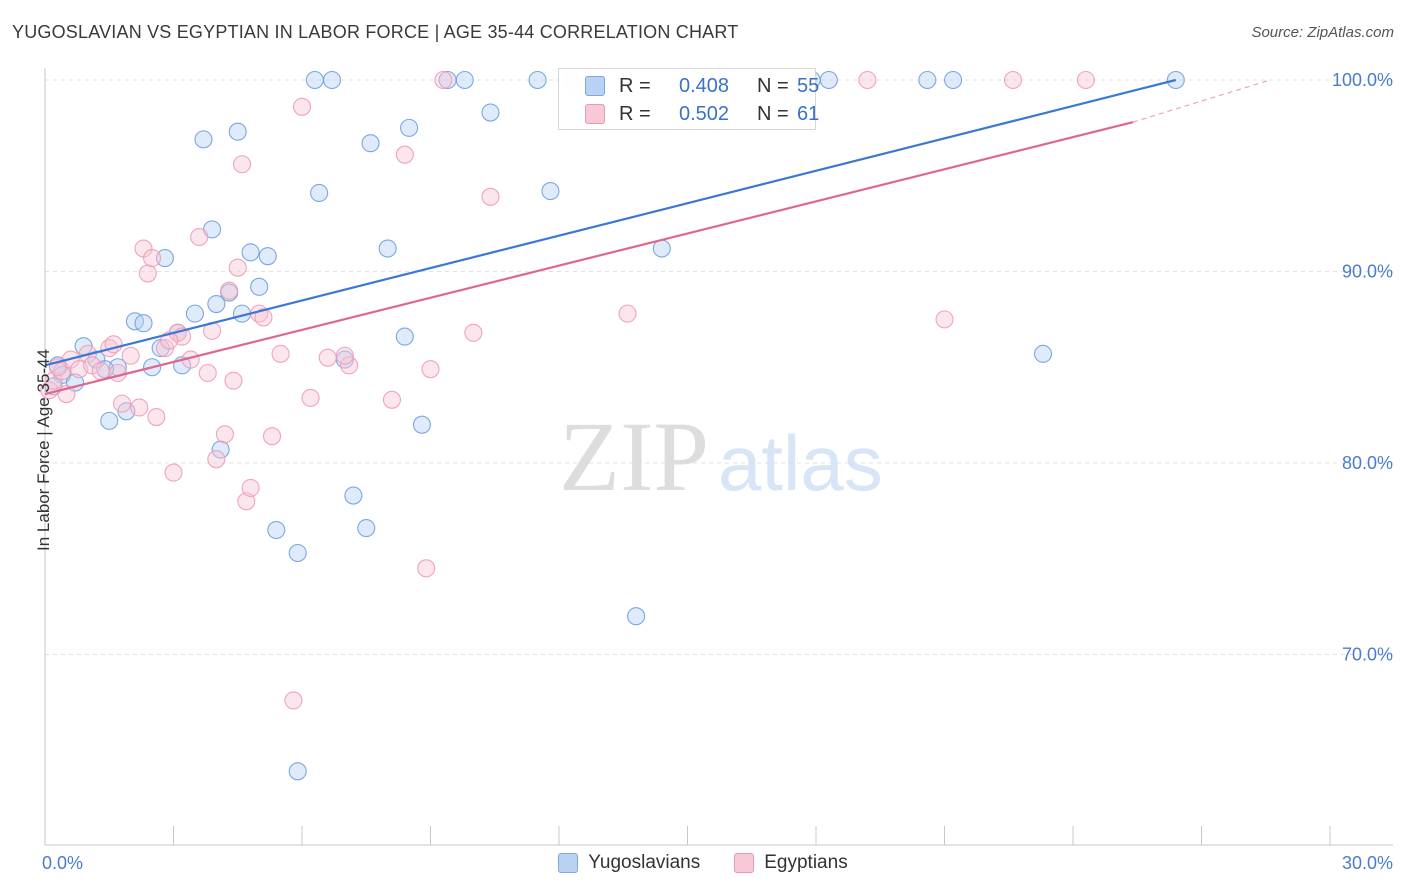 This screenshot has height=892, width=1406. I want to click on n-value: 61, so click(808, 113).